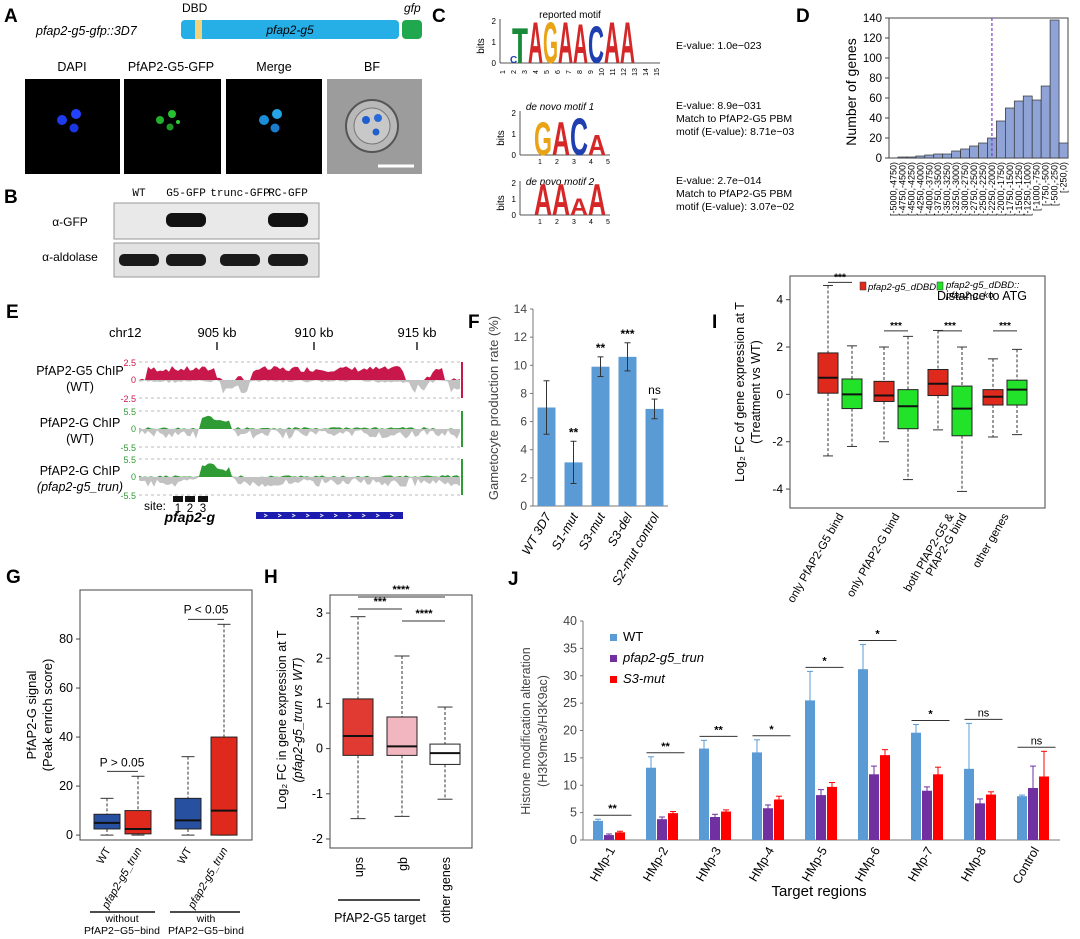 The image size is (1080, 939). What do you see at coordinates (121, 919) in the screenshot?
I see `group-label: without` at bounding box center [121, 919].